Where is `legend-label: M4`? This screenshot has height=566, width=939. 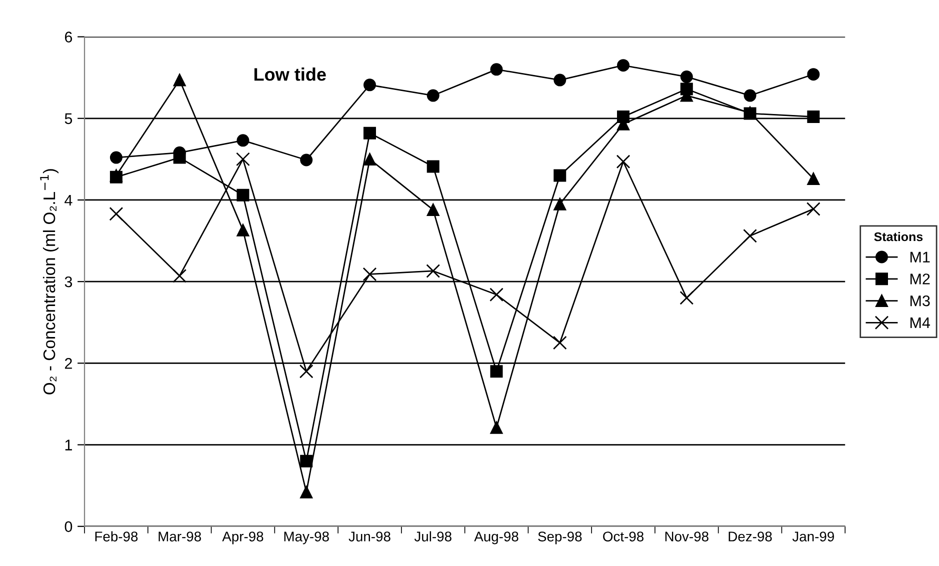 legend-label: M4 is located at coordinates (920, 322).